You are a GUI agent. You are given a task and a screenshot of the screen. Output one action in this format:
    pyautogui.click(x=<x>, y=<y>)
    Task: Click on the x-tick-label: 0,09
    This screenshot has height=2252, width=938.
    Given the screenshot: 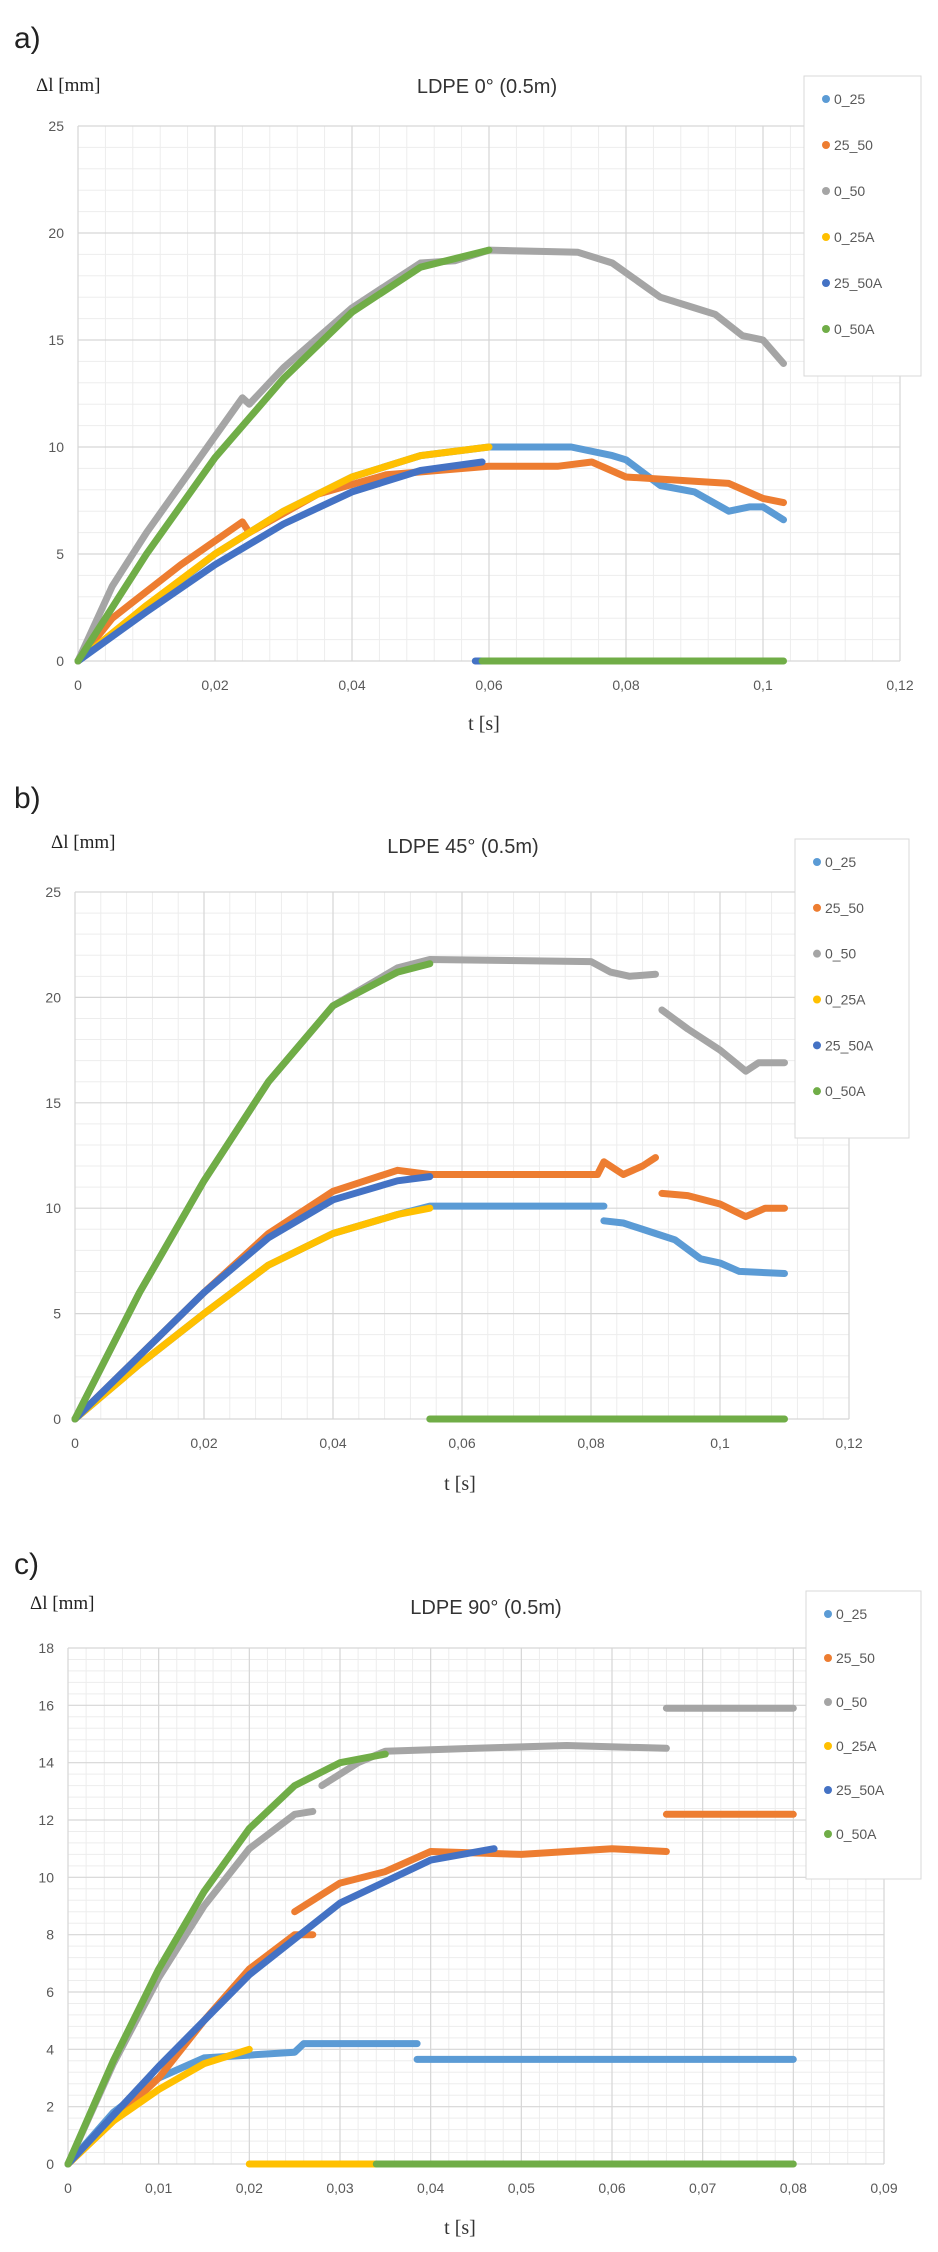 What is the action you would take?
    pyautogui.click(x=883, y=2188)
    